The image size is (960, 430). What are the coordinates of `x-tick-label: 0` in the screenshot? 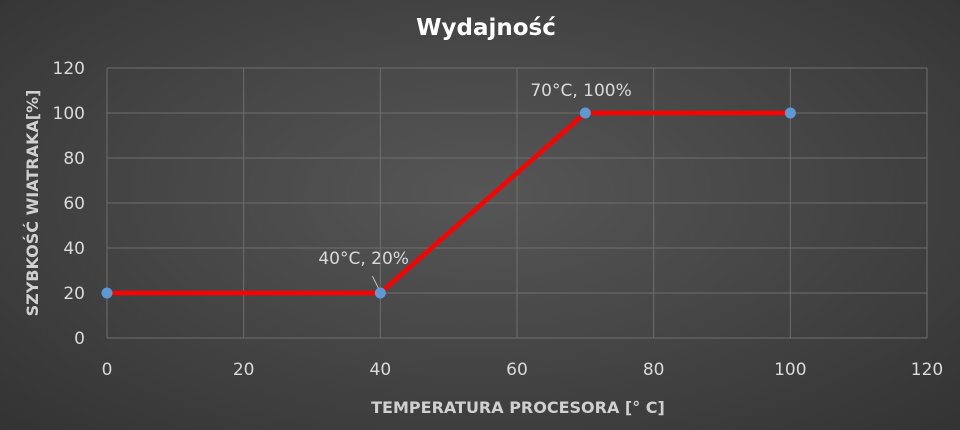 It's located at (107, 370).